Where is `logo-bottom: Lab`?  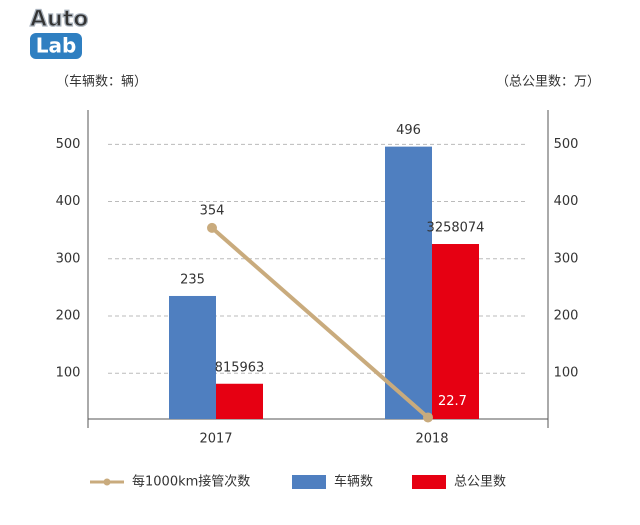 logo-bottom: Lab is located at coordinates (56, 46).